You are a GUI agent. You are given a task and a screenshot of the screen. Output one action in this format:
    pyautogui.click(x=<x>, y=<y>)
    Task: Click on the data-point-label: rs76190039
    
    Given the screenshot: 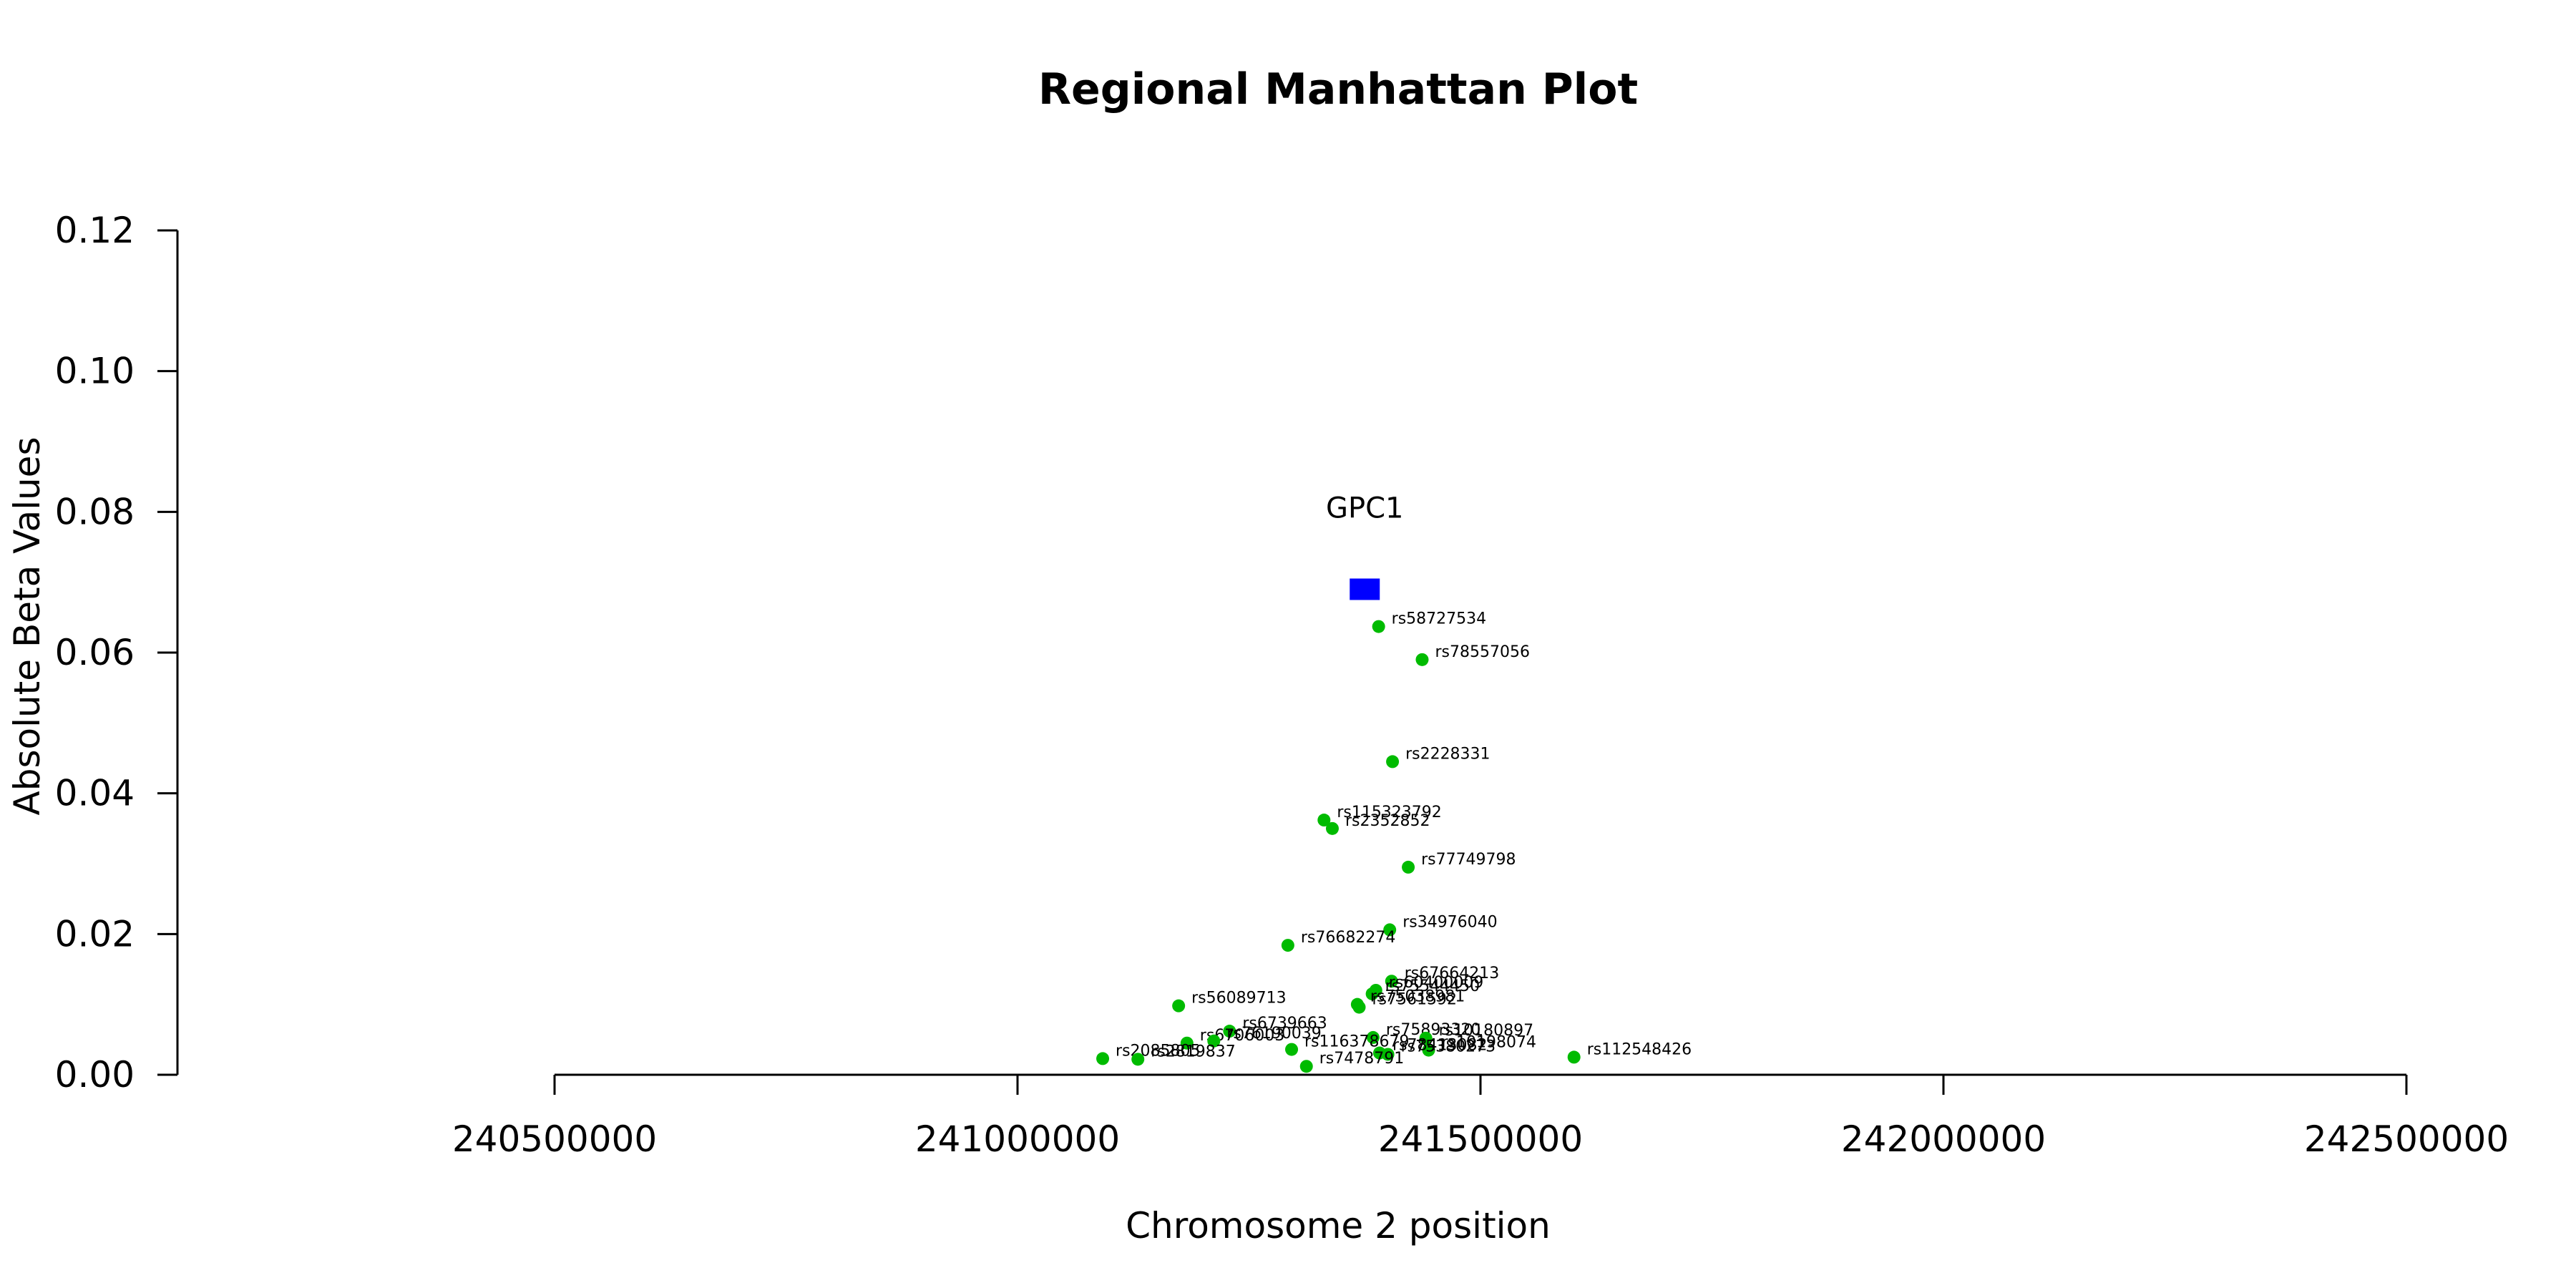 What is the action you would take?
    pyautogui.click(x=1273, y=1034)
    